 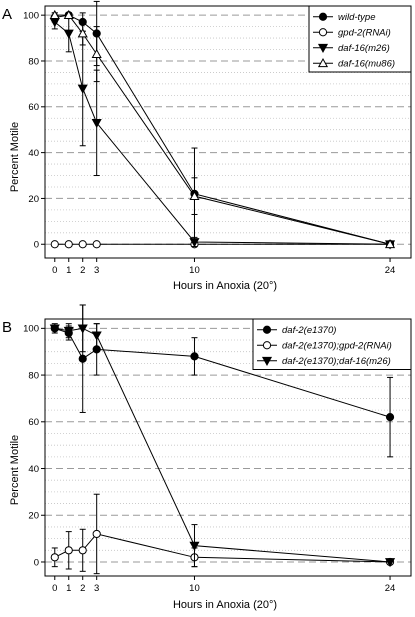 What do you see at coordinates (357, 17) in the screenshot?
I see `legend-label: wild-type` at bounding box center [357, 17].